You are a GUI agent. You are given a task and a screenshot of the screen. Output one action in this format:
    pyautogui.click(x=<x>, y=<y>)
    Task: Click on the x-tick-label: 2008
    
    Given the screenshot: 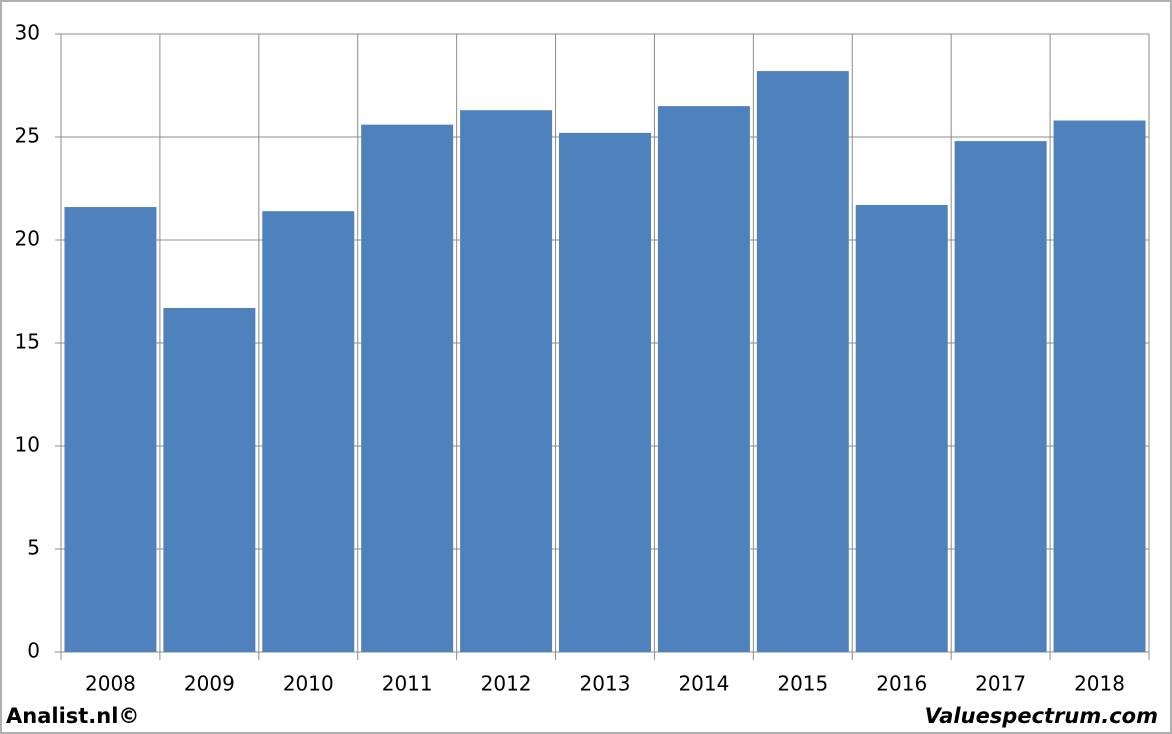 What is the action you would take?
    pyautogui.click(x=110, y=684)
    